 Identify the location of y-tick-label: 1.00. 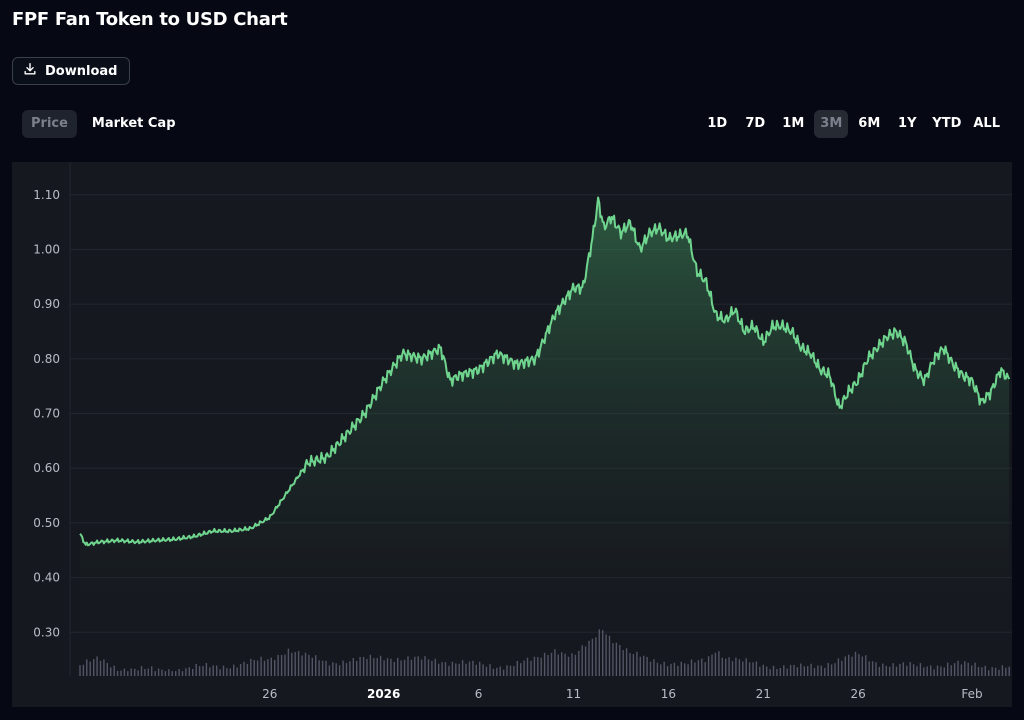
(46, 249).